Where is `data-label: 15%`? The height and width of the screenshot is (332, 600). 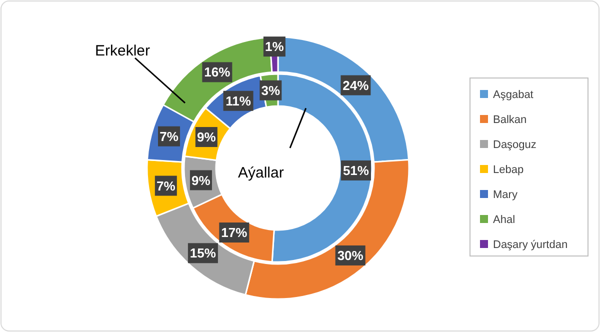
data-label: 15% is located at coordinates (203, 253).